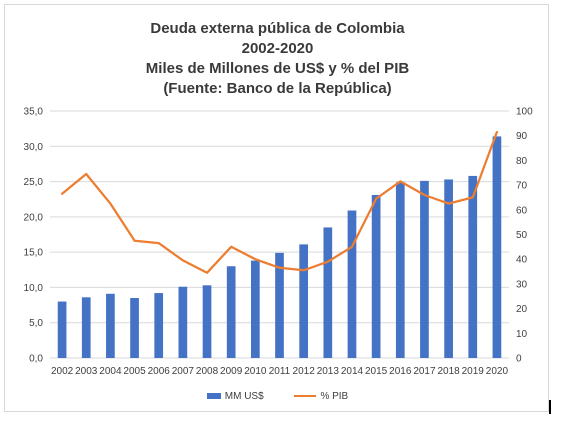  I want to click on x-tick-label: 2017, so click(424, 371).